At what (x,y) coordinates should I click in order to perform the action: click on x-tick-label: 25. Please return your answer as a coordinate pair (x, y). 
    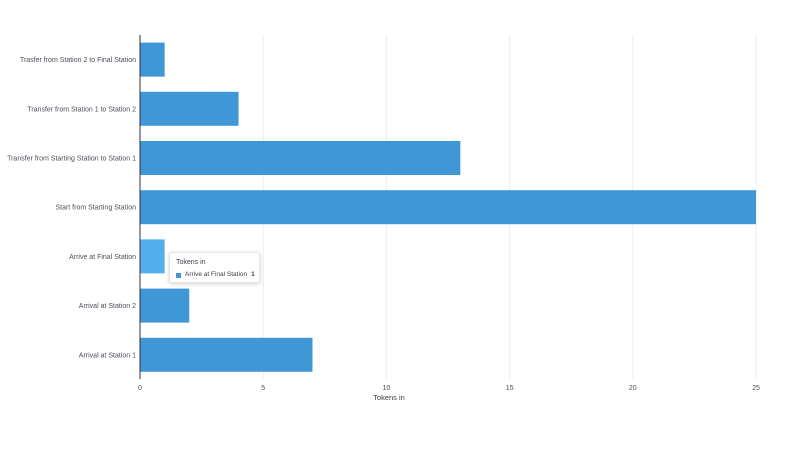
    Looking at the image, I should click on (756, 388).